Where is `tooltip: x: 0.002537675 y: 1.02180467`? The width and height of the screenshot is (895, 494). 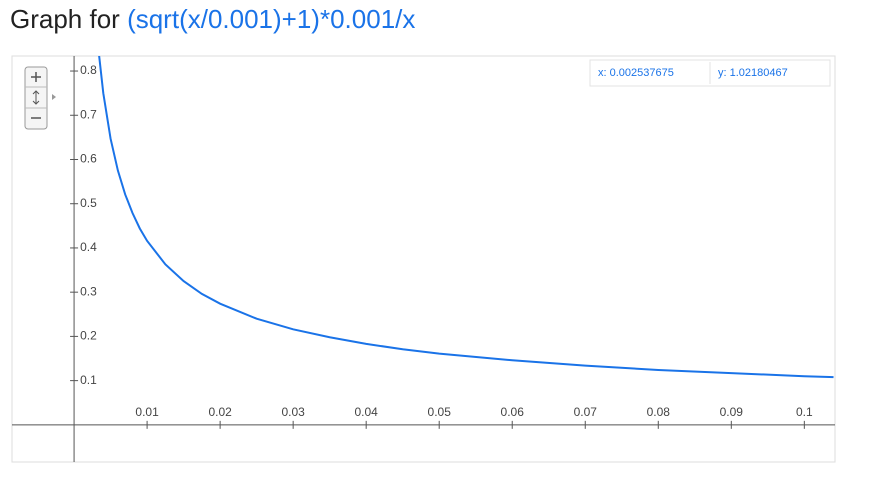
tooltip: x: 0.002537675 y: 1.02180467 is located at coordinates (710, 73).